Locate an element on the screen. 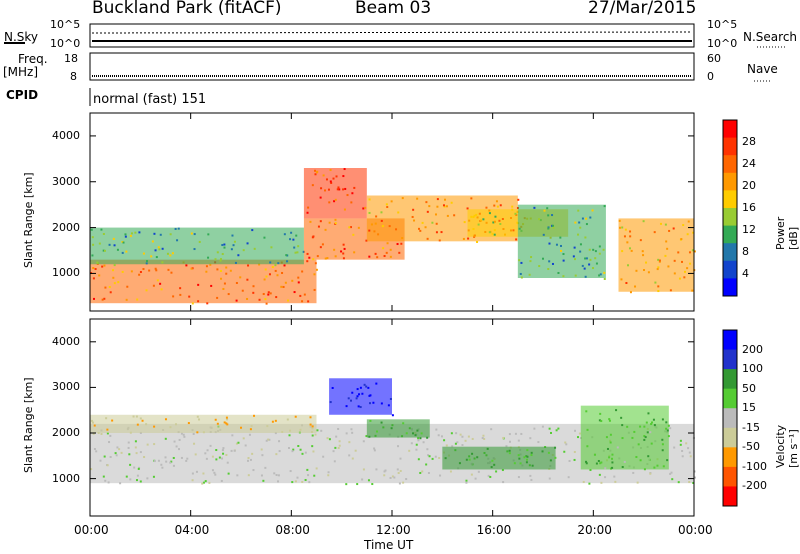  power-colorbar-swatch is located at coordinates (730, 146).